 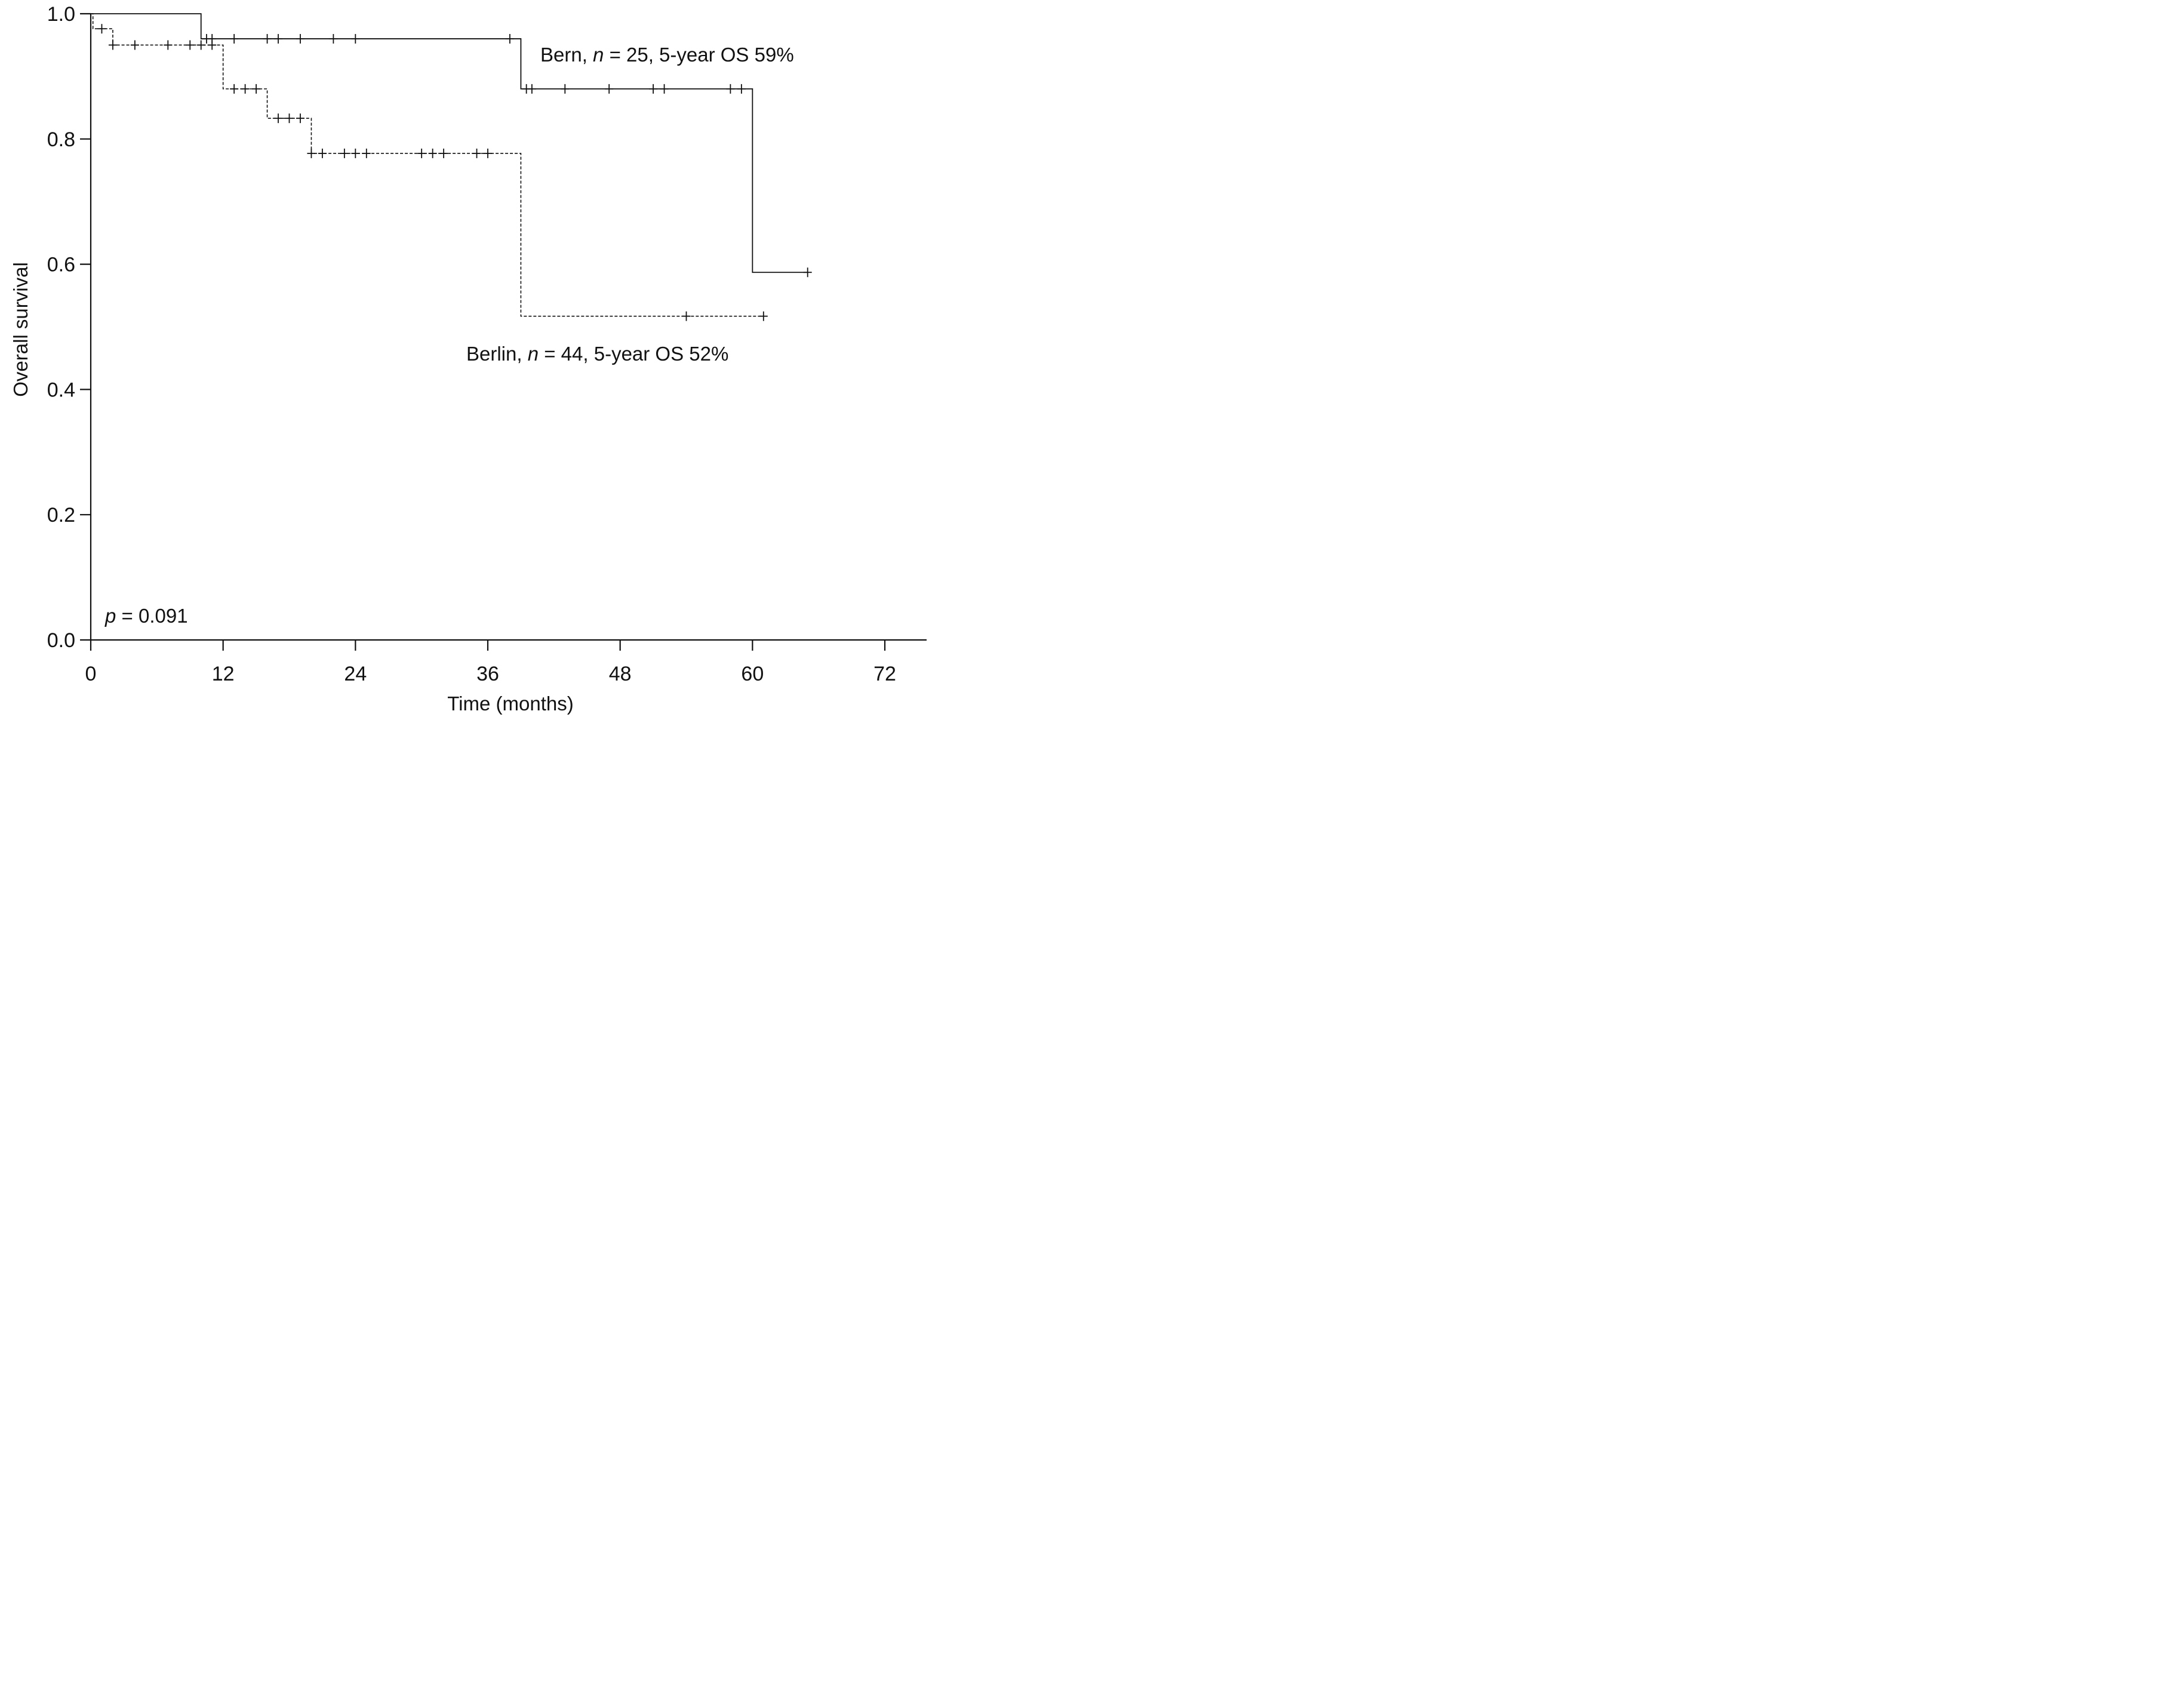 What do you see at coordinates (698, 55) in the screenshot?
I see `bern-label-rest: = 25, 5-year OS 59%` at bounding box center [698, 55].